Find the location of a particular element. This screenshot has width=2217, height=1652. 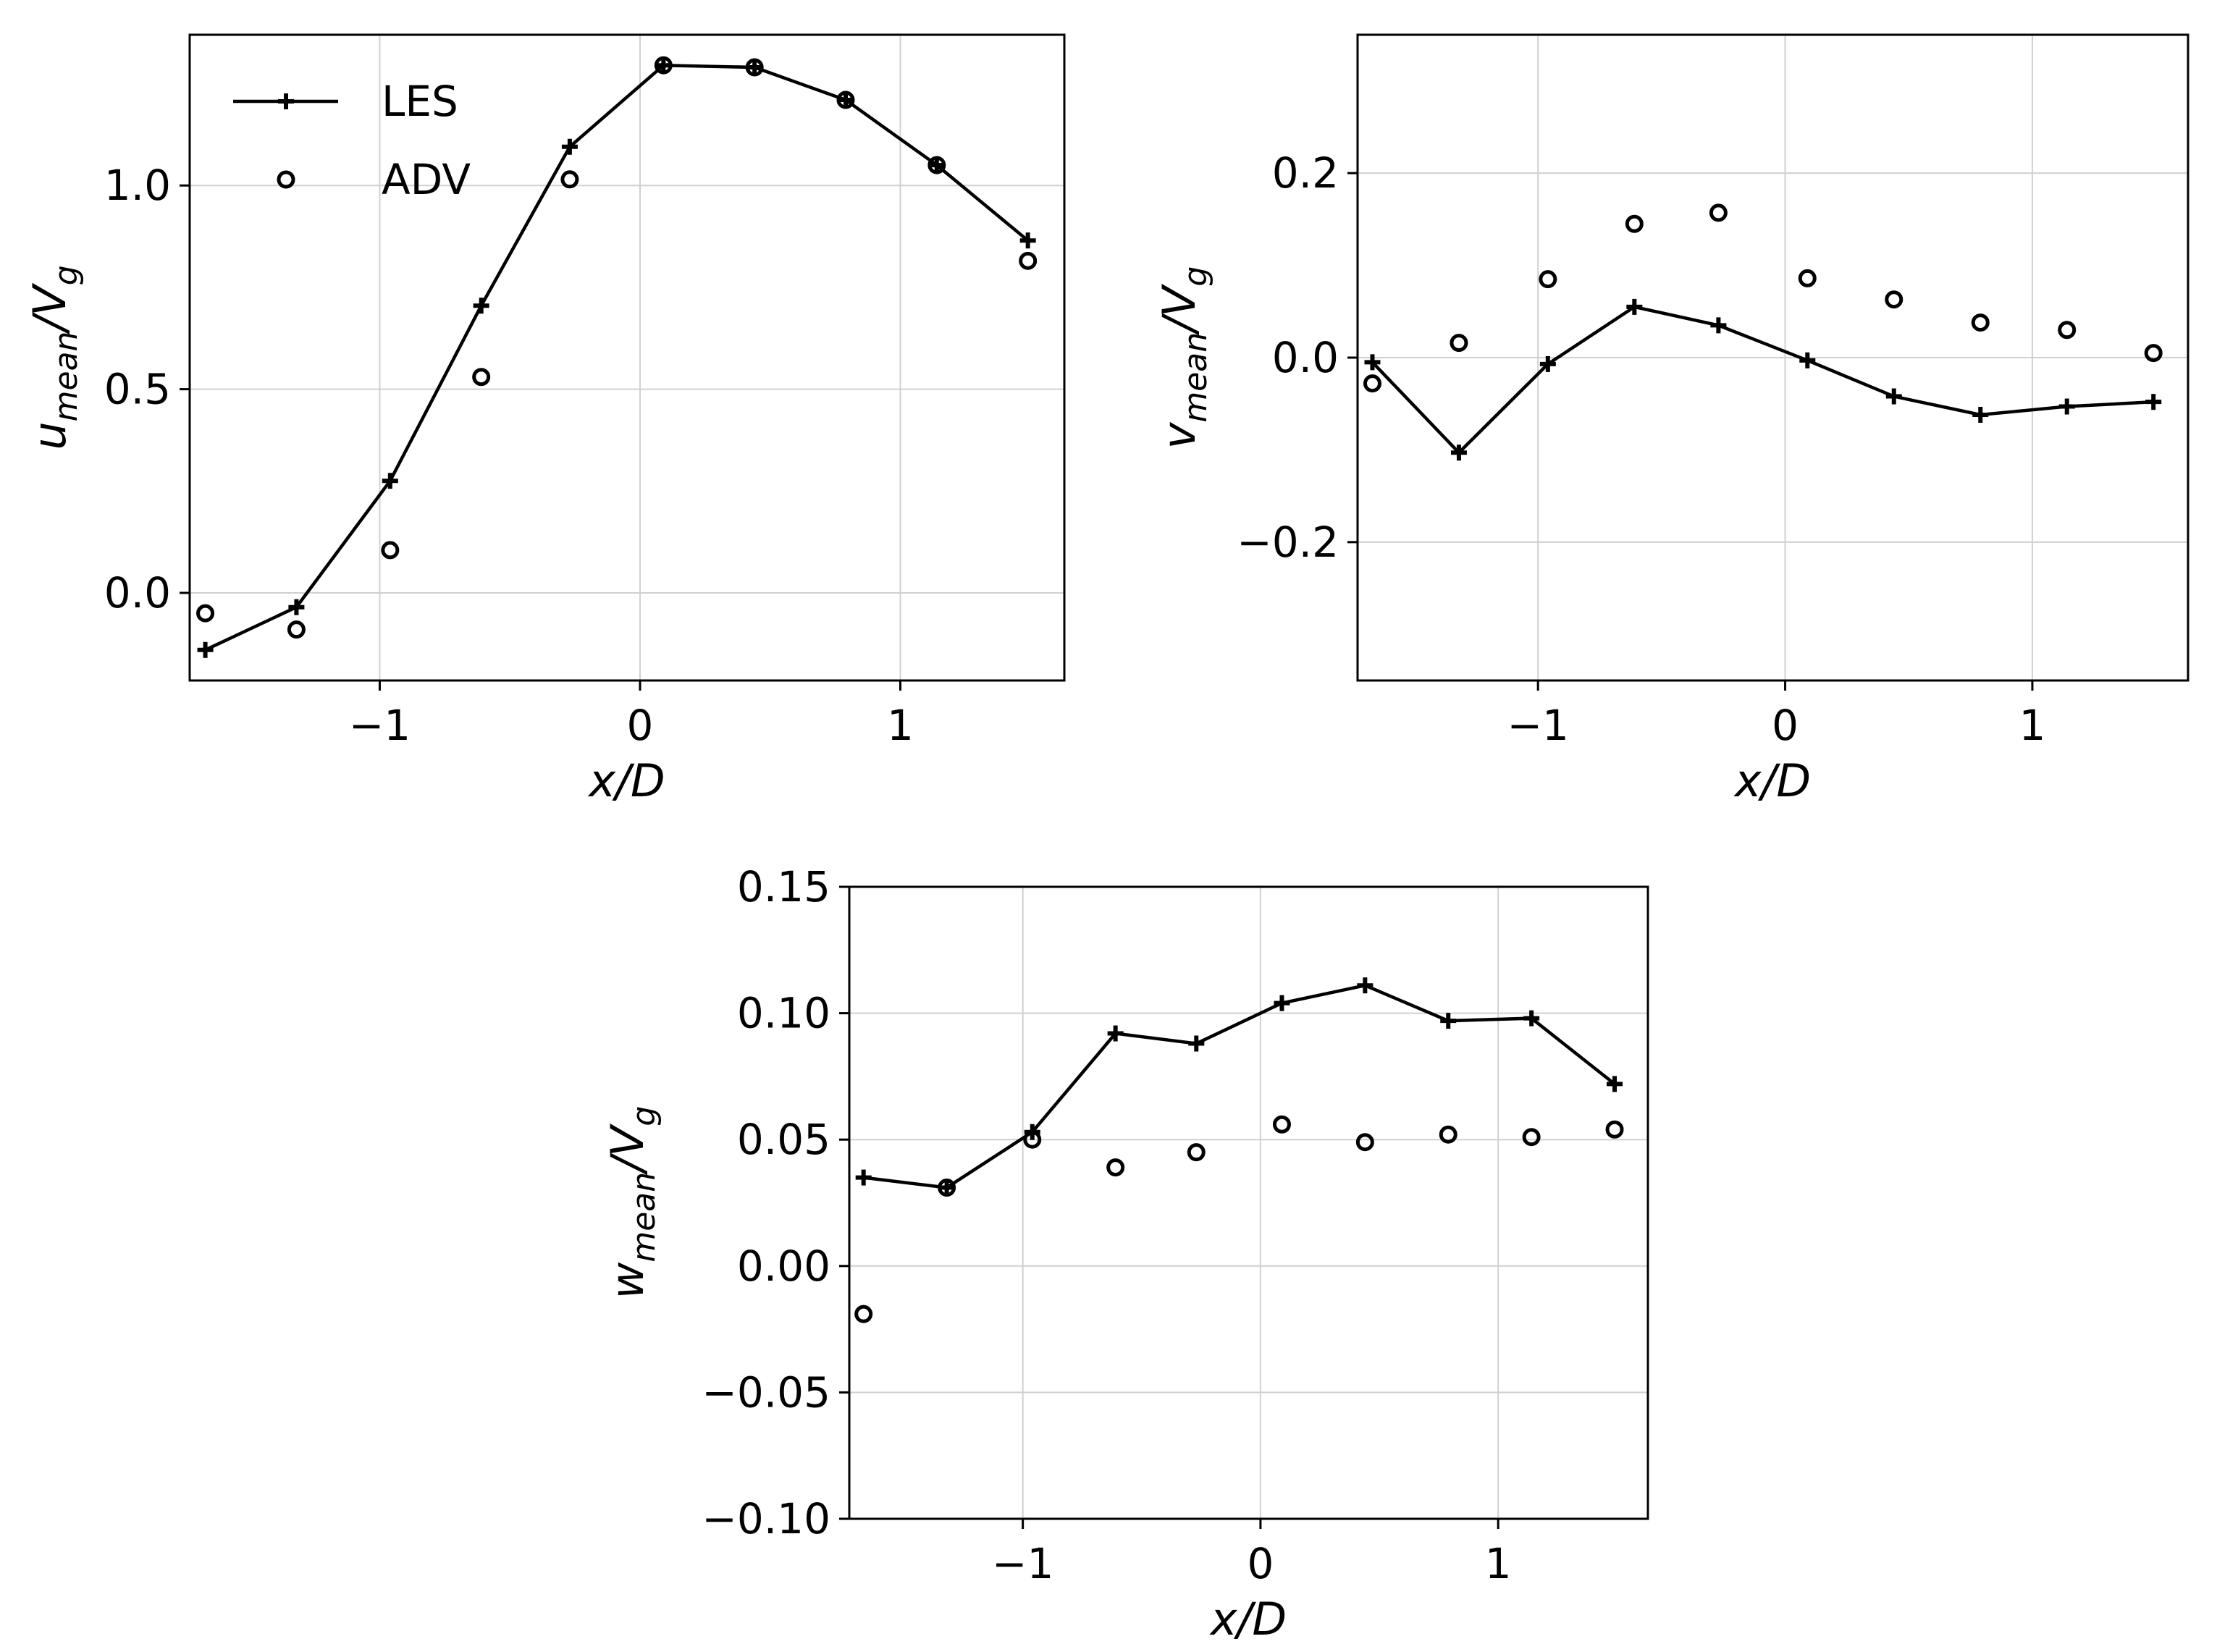

y-axis-label: wmean/Vg is located at coordinates (631, 1203).